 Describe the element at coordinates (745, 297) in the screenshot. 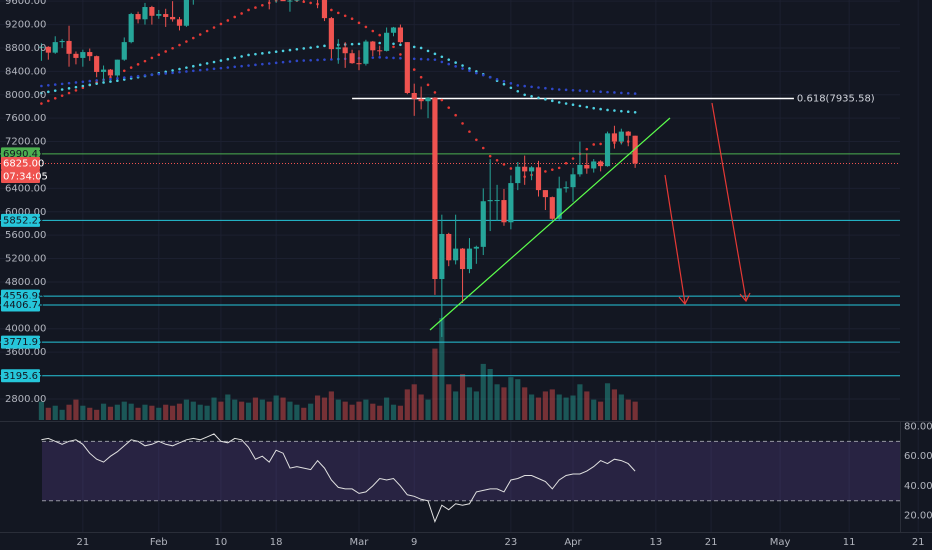

I see `arrow-head` at that location.